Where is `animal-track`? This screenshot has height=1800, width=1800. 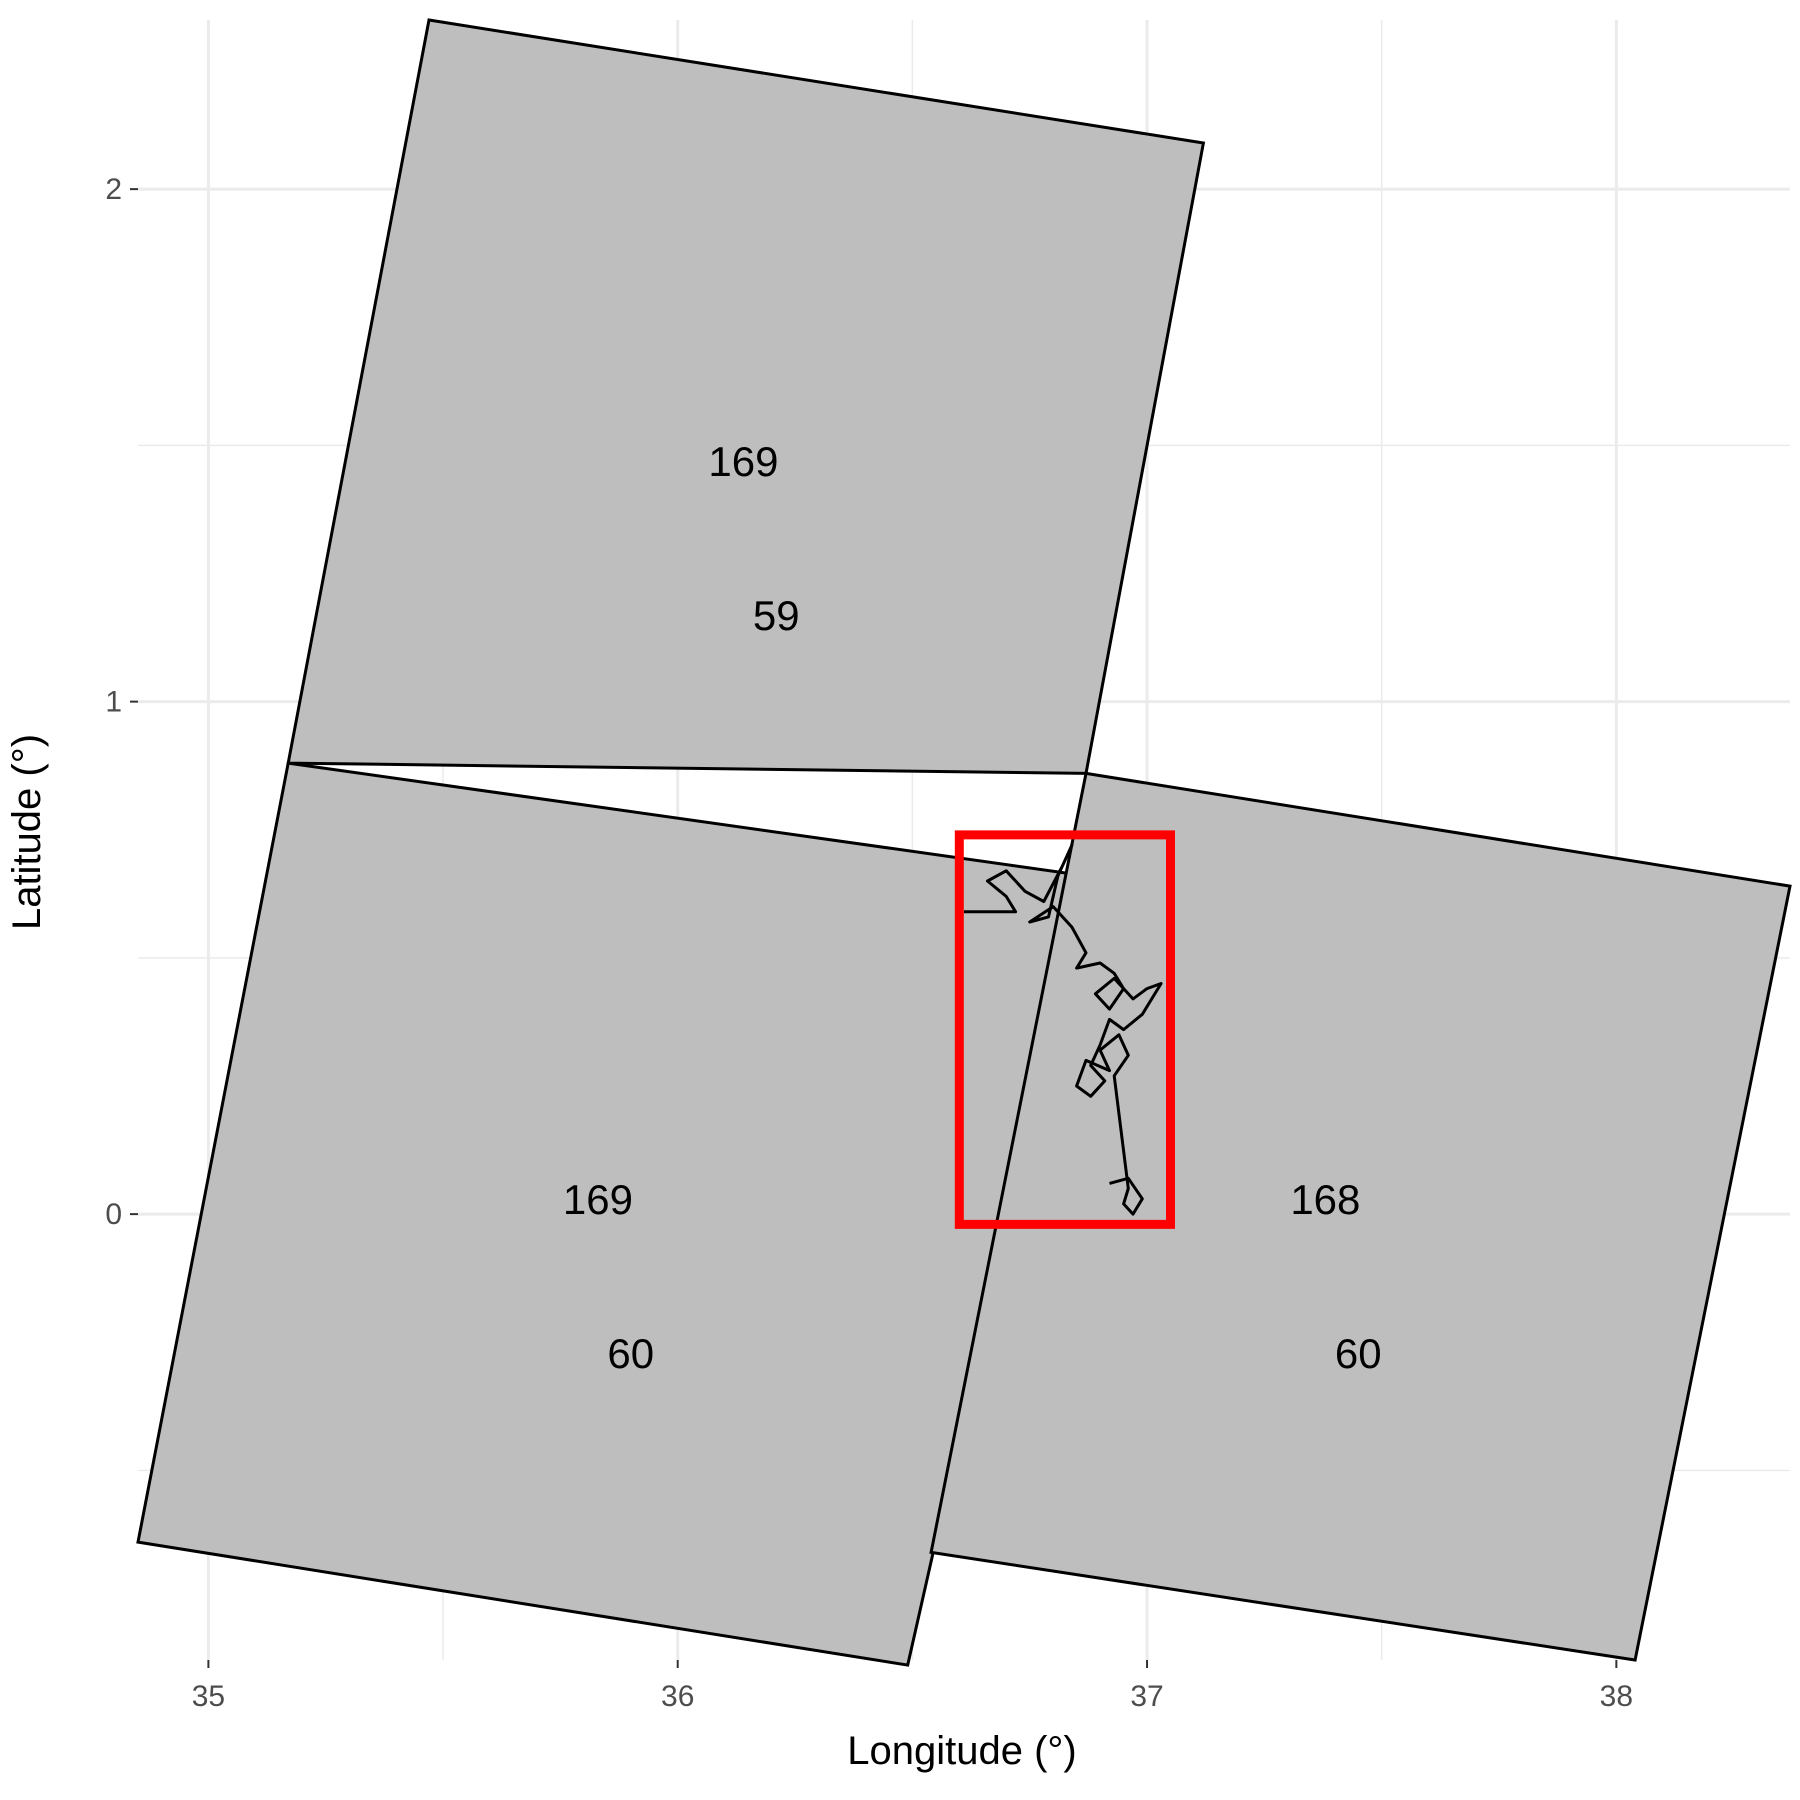
animal-track is located at coordinates (1063, 1029).